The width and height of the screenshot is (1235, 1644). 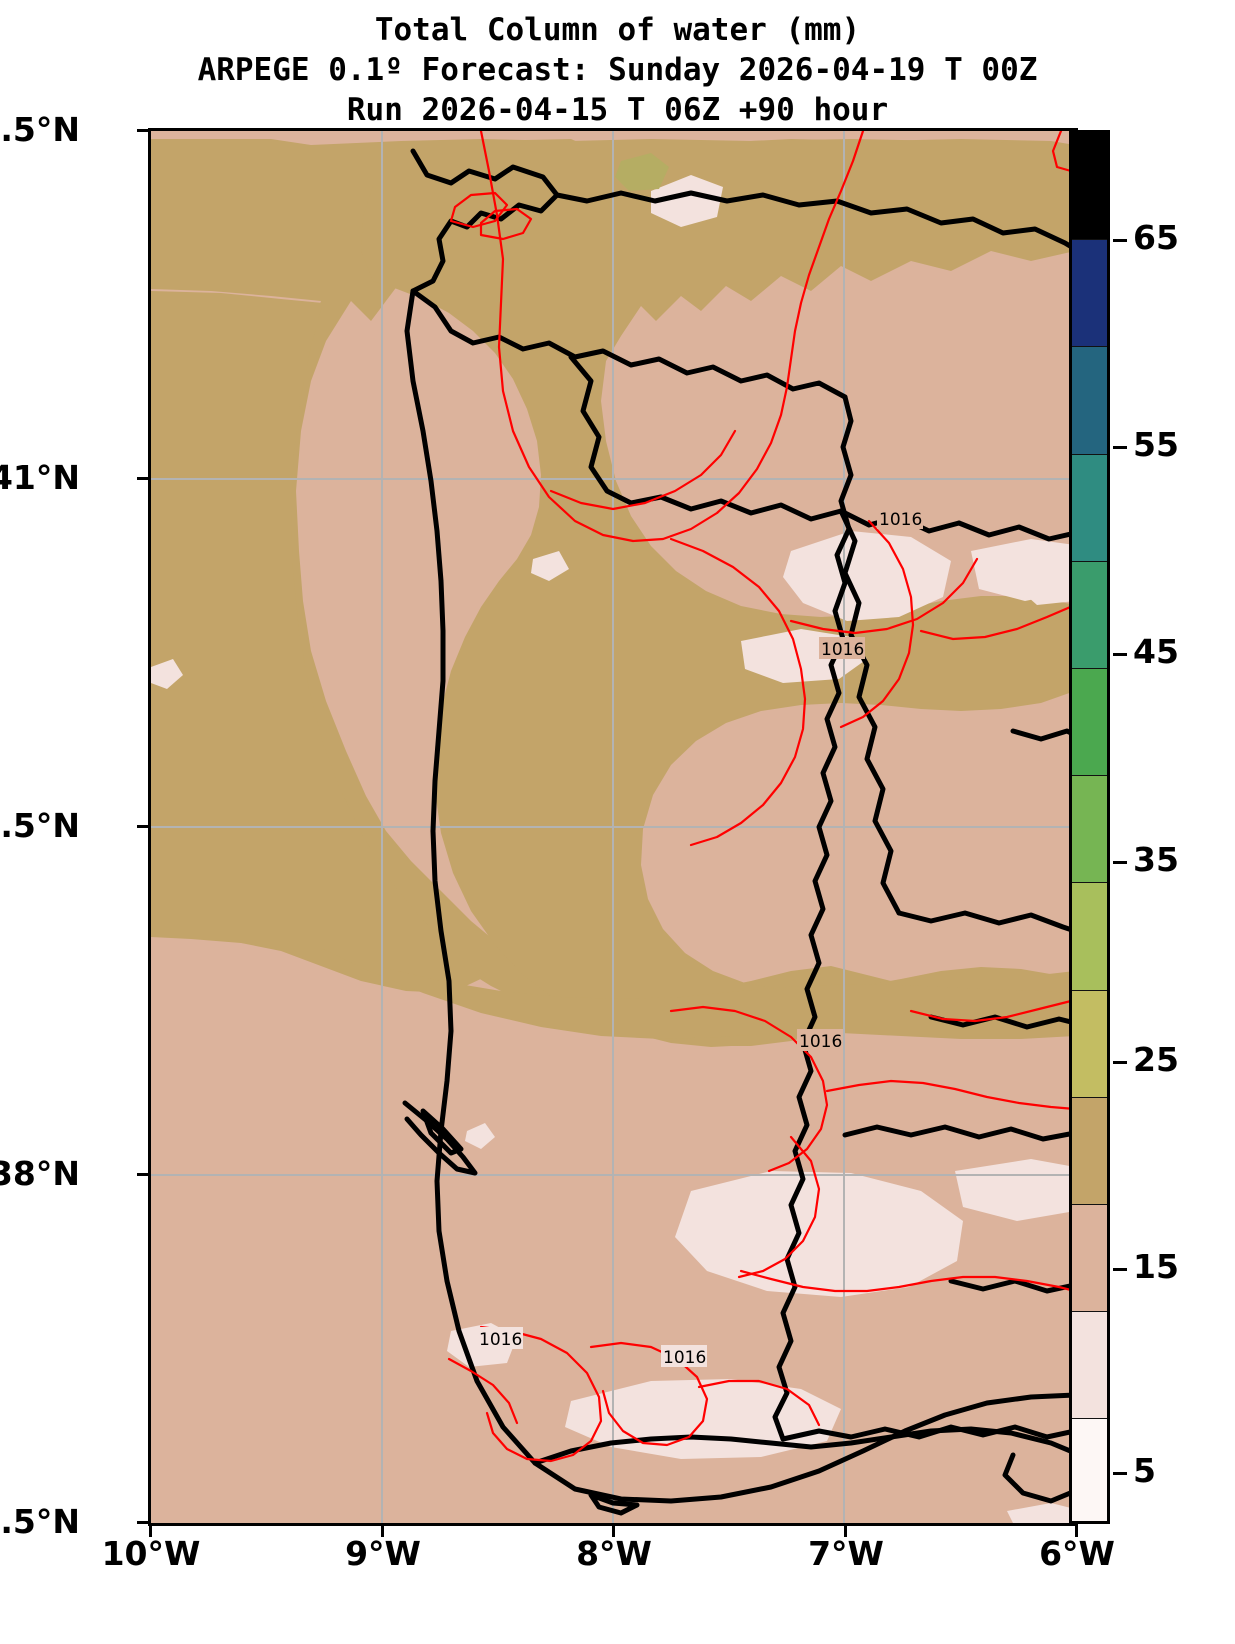 What do you see at coordinates (1156, 444) in the screenshot?
I see `cb-label-55: 55` at bounding box center [1156, 444].